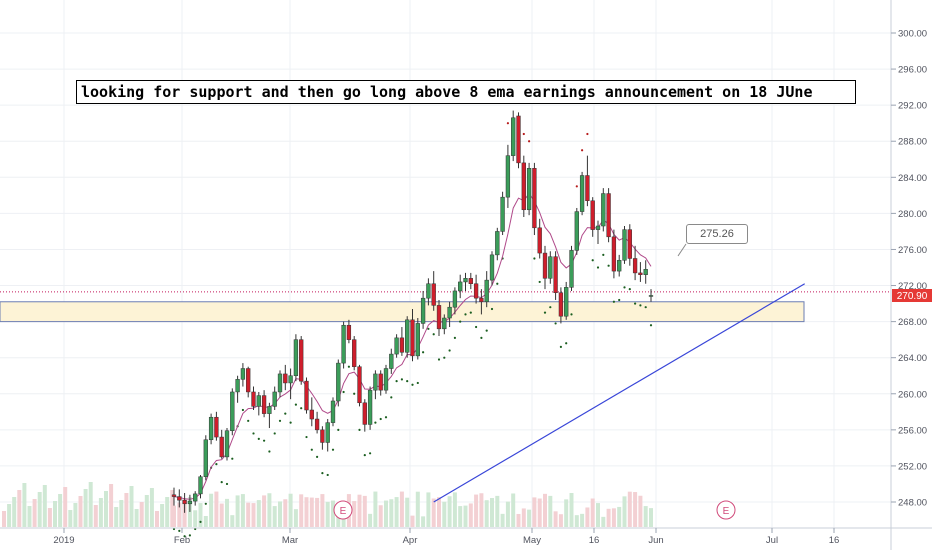 Image resolution: width=932 pixels, height=550 pixels. What do you see at coordinates (912, 295) in the screenshot?
I see `last-price-label: 270.90` at bounding box center [912, 295].